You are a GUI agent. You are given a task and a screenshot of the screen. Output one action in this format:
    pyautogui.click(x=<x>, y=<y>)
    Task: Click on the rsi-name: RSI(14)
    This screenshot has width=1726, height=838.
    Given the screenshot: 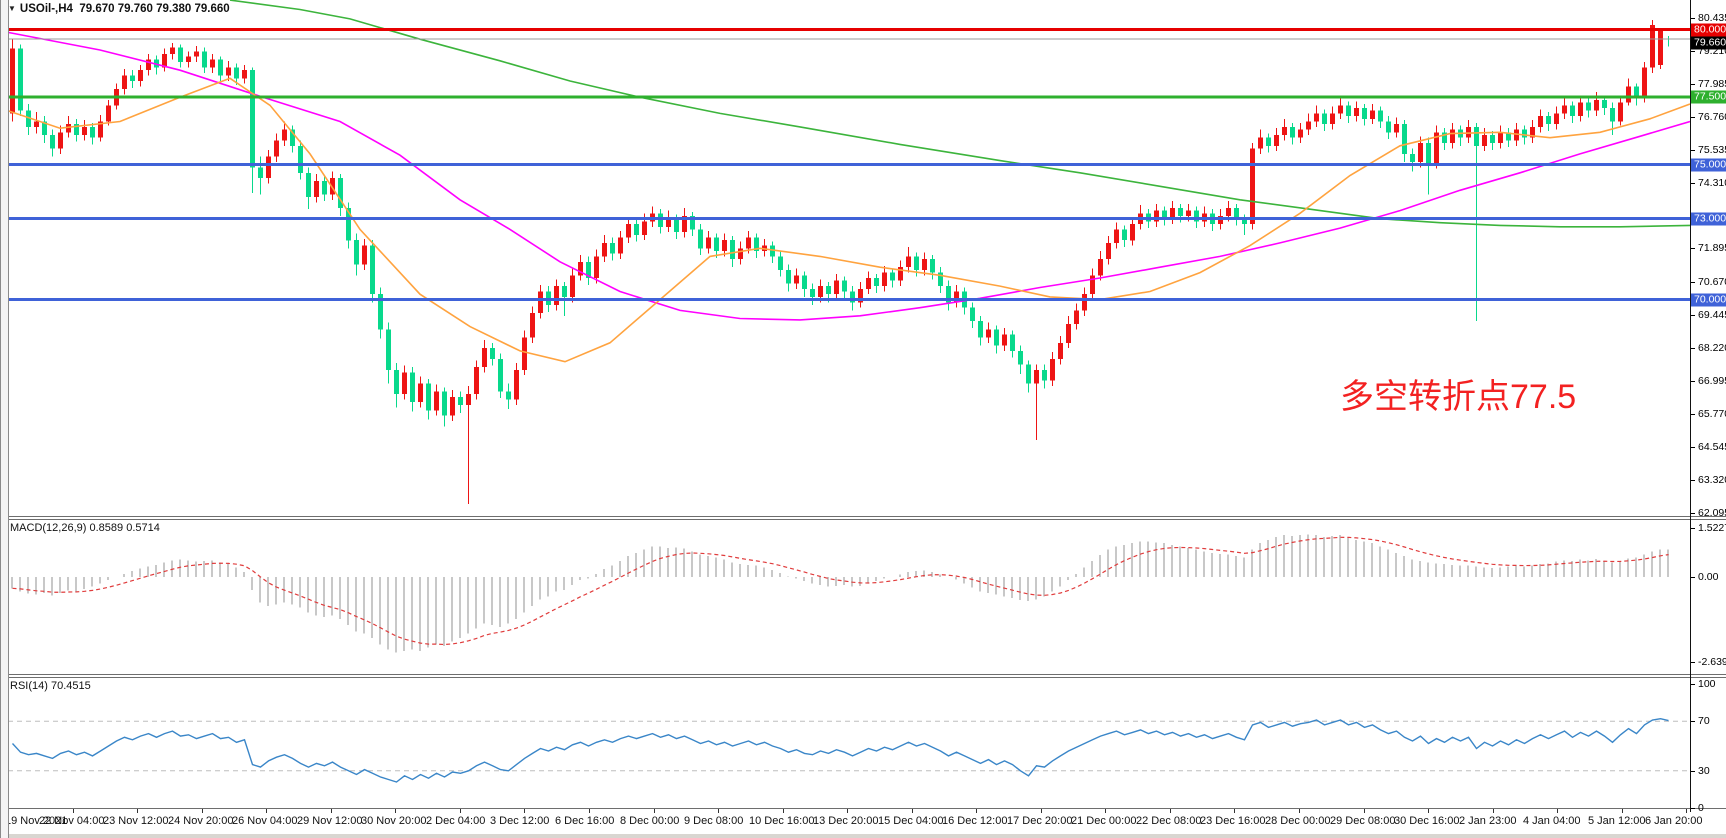 What is the action you would take?
    pyautogui.click(x=29, y=686)
    